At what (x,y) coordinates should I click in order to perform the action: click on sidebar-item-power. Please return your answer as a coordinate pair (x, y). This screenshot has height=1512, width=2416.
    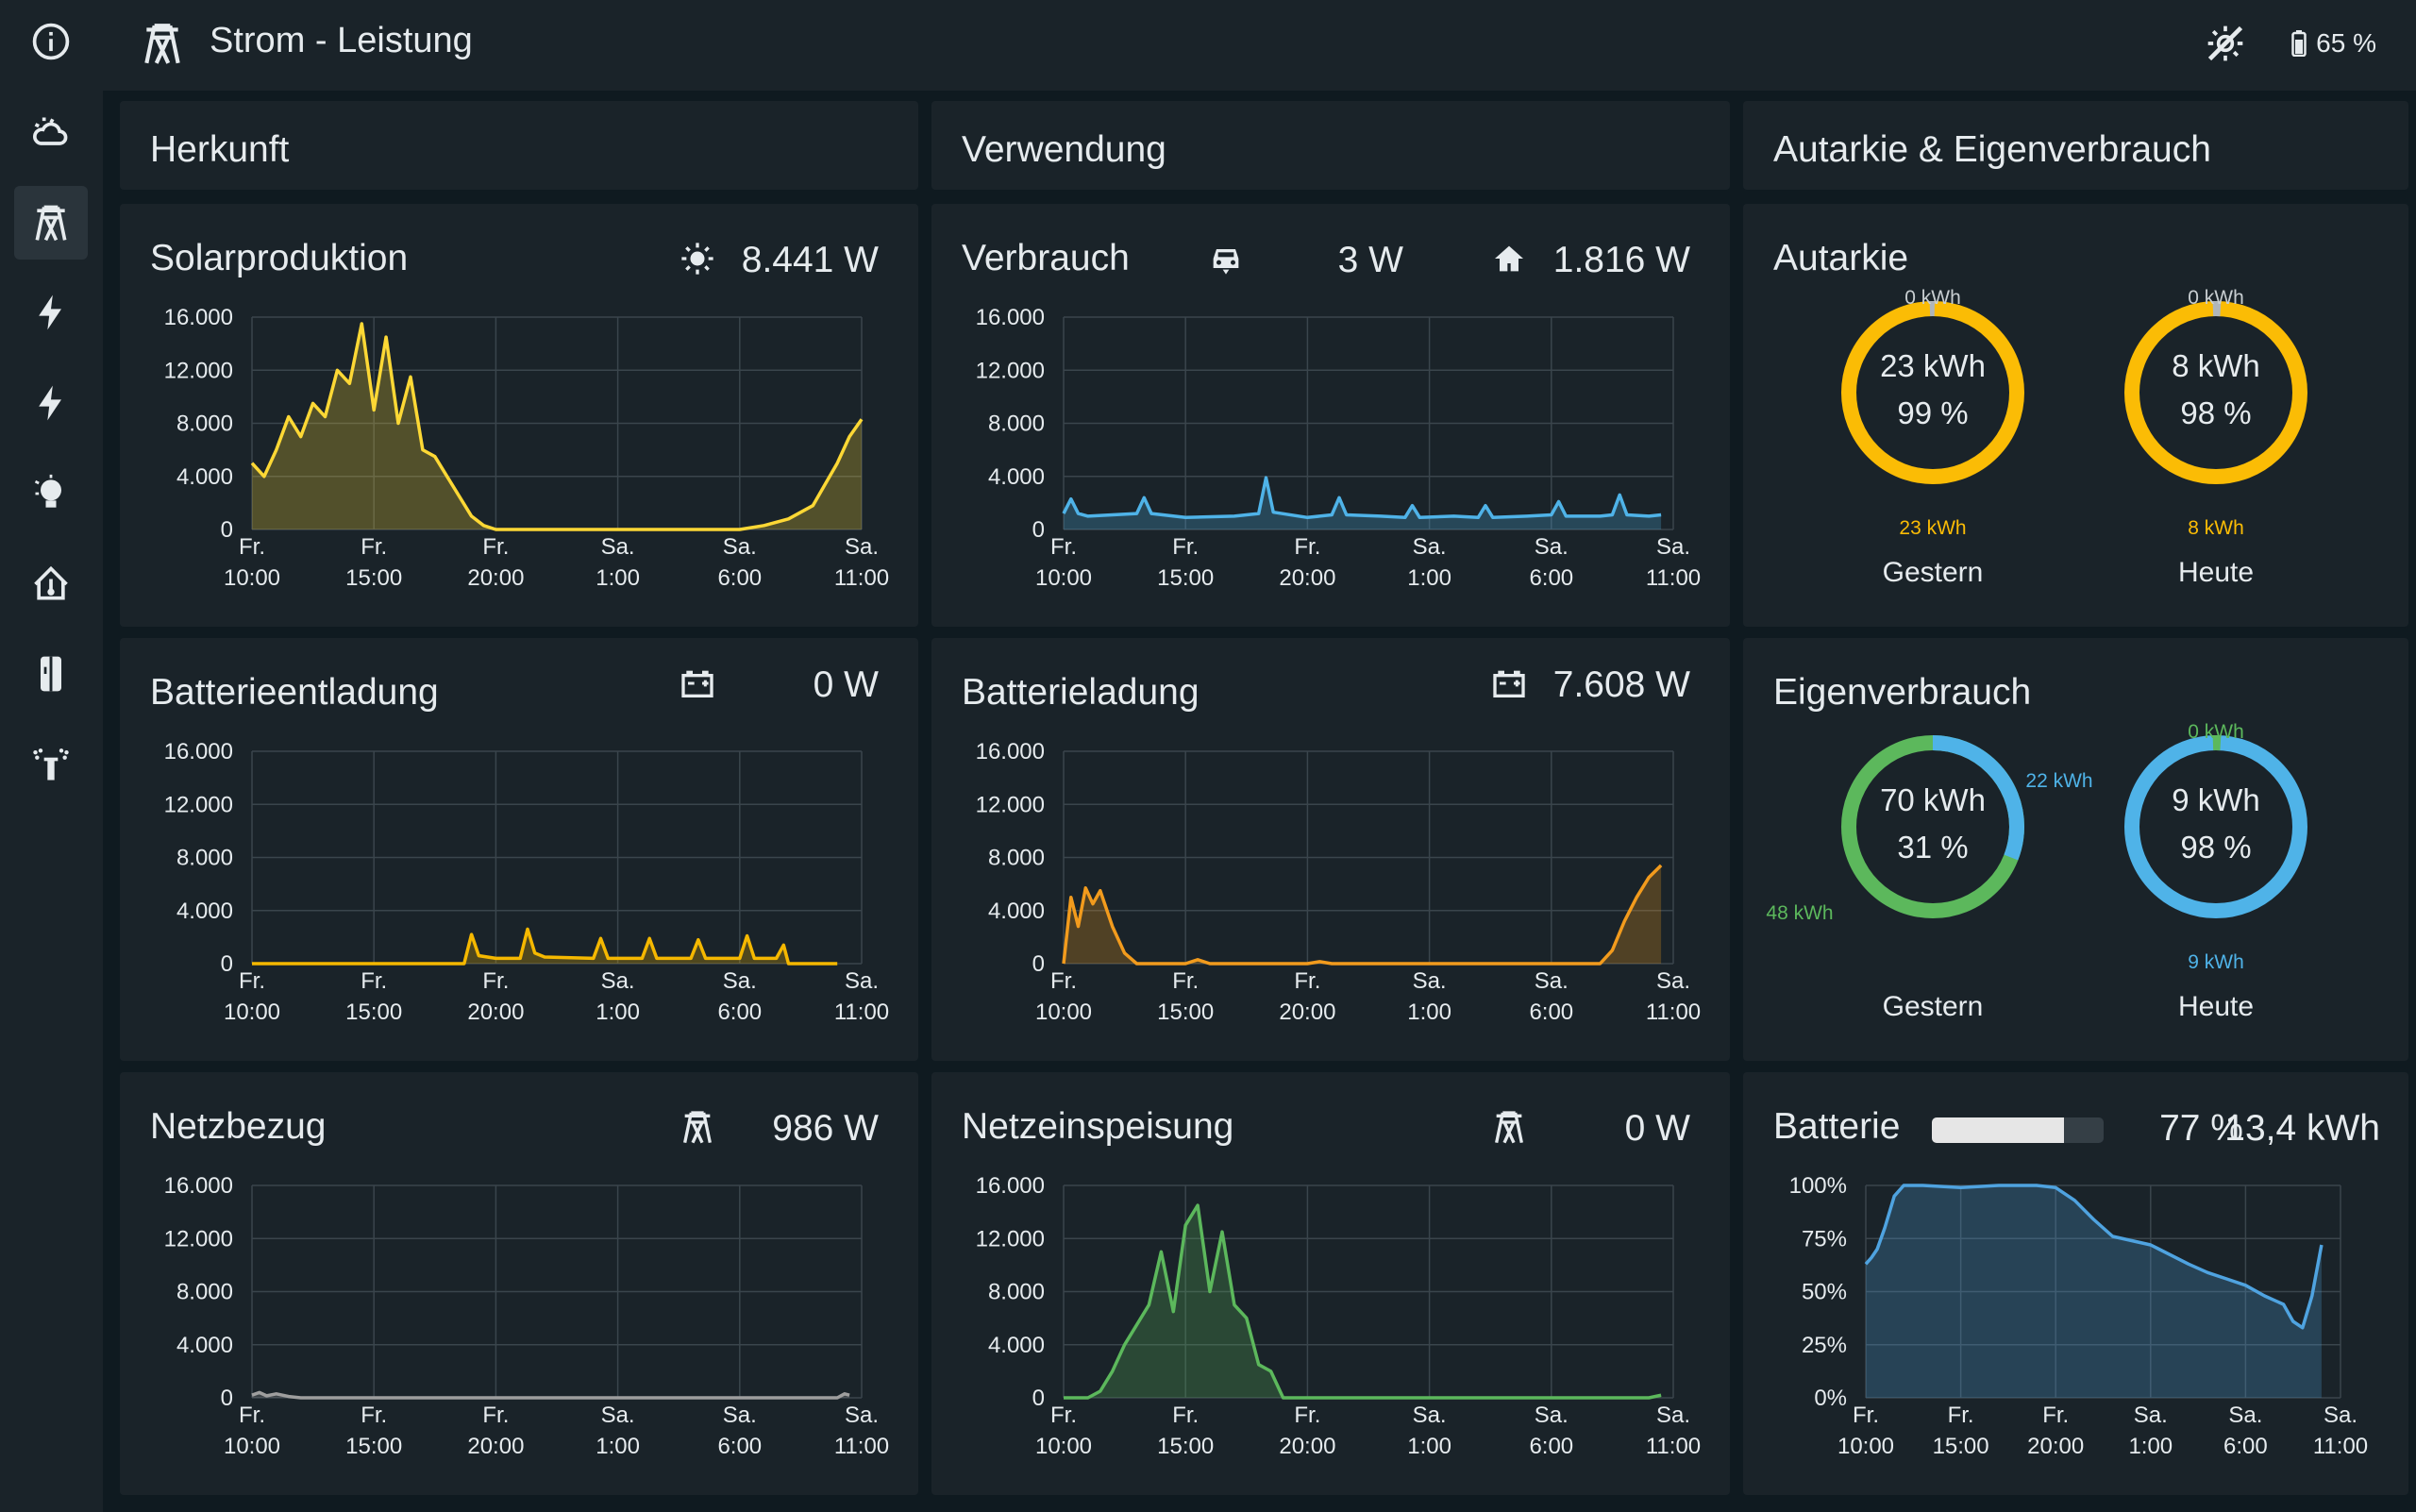
    Looking at the image, I should click on (51, 223).